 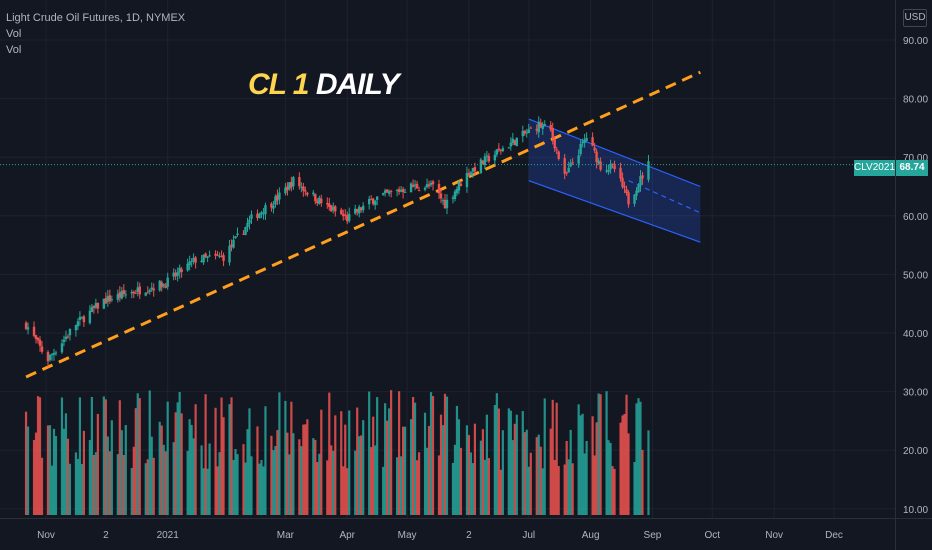 What do you see at coordinates (653, 535) in the screenshot?
I see `x-axis-tick-label: Sep` at bounding box center [653, 535].